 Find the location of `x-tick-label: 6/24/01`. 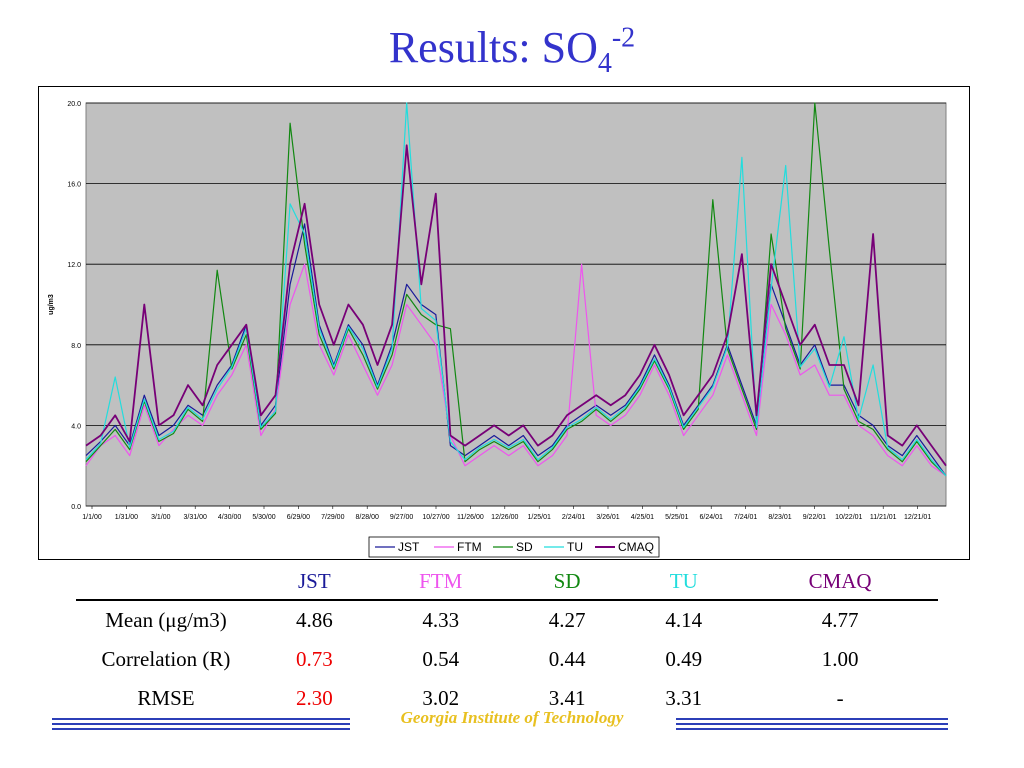

x-tick-label: 6/24/01 is located at coordinates (711, 517).